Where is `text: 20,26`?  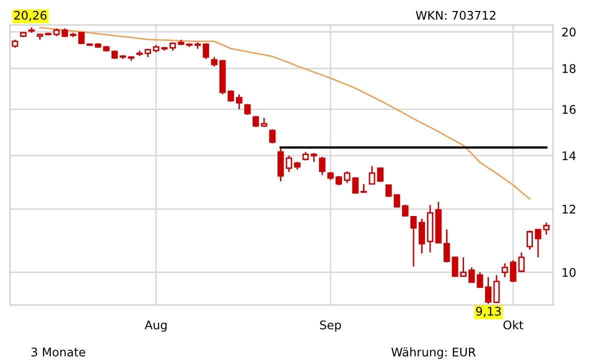 text: 20,26 is located at coordinates (30, 16).